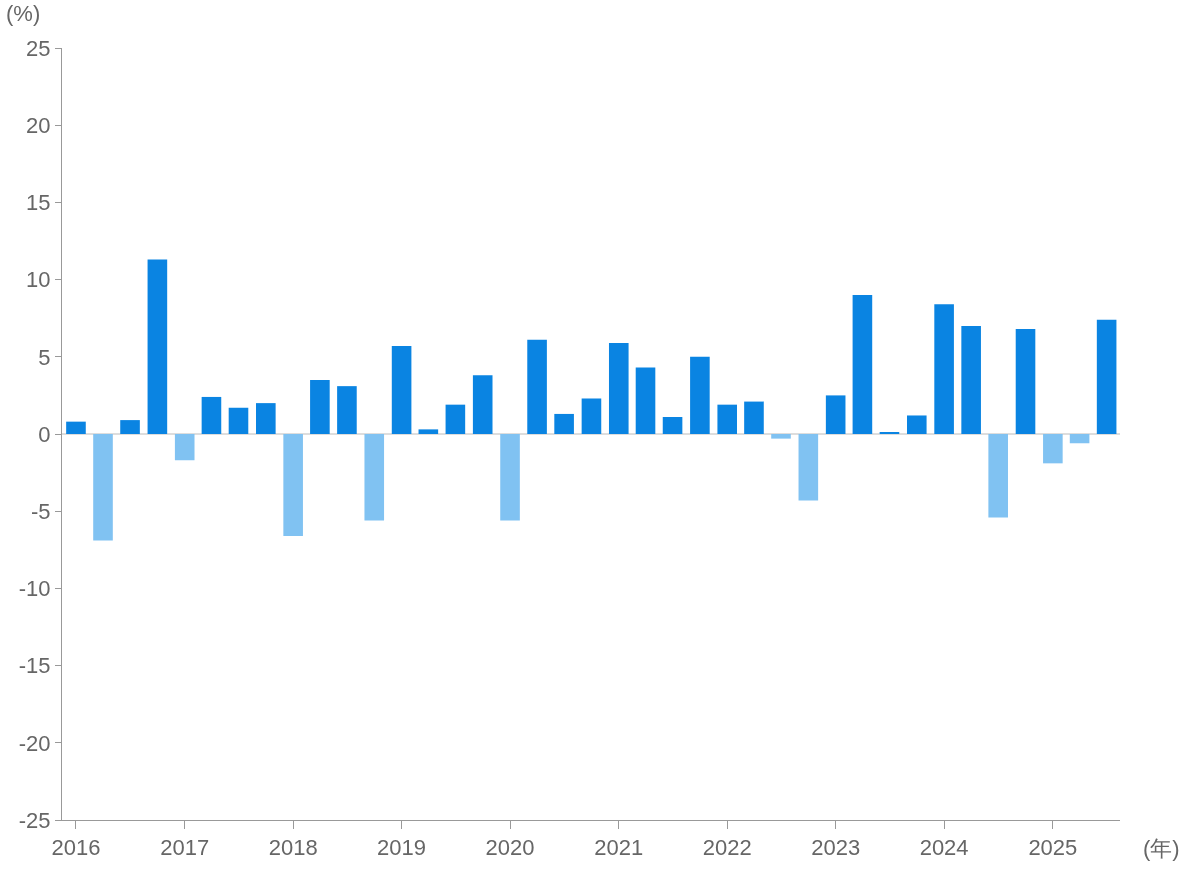 Image resolution: width=1184 pixels, height=872 pixels. Describe the element at coordinates (34, 589) in the screenshot. I see `y-tick-label: -10` at that location.